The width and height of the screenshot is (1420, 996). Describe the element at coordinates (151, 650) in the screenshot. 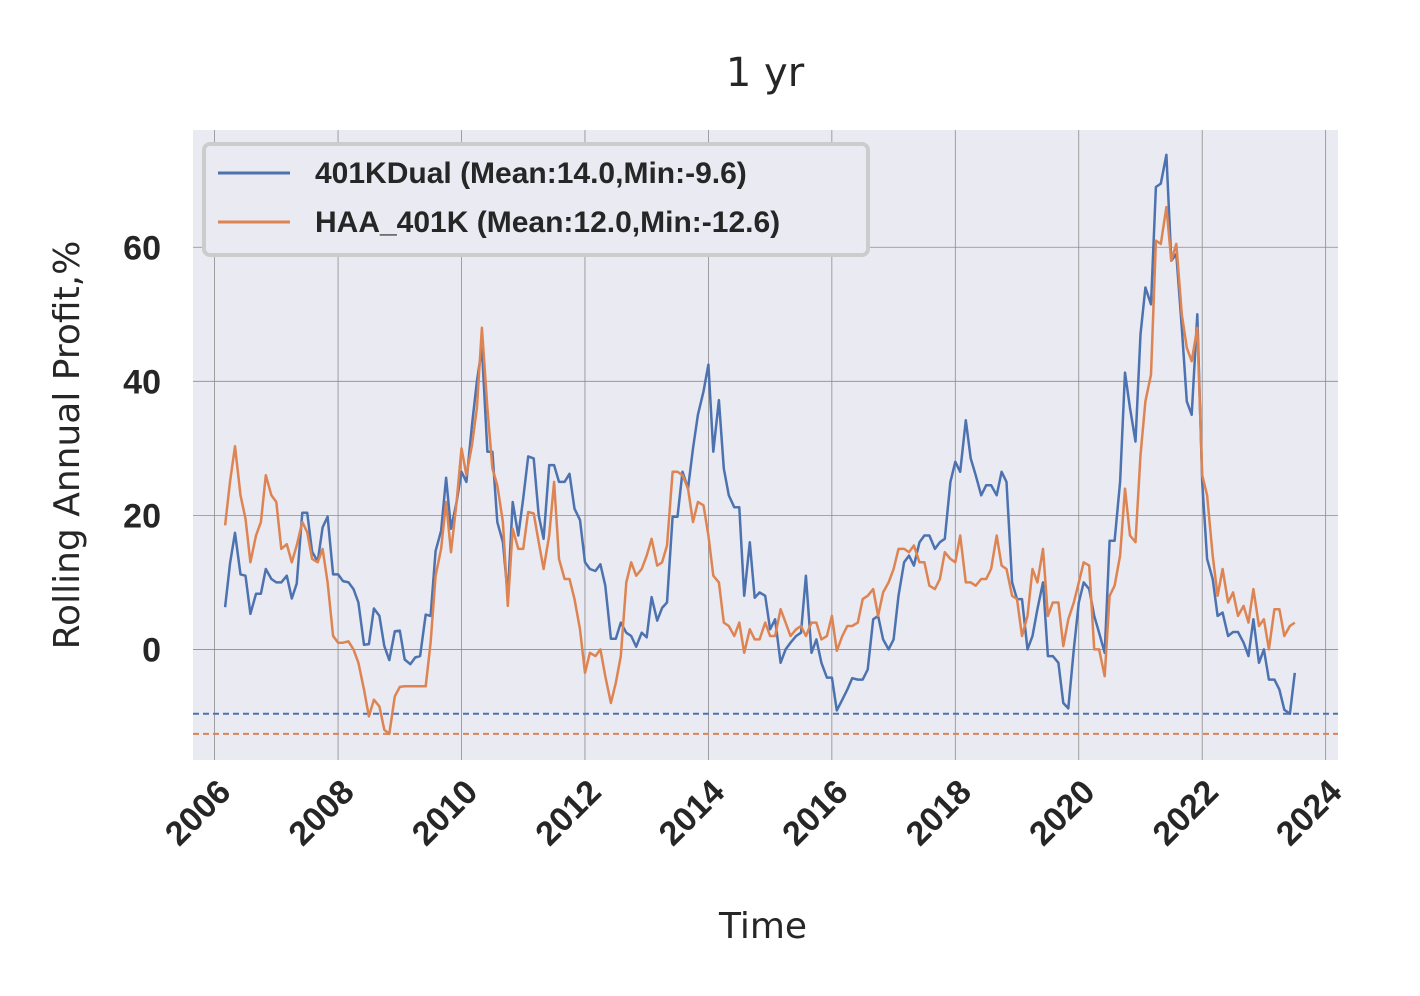

I see `y-tick-label-0: 0` at that location.